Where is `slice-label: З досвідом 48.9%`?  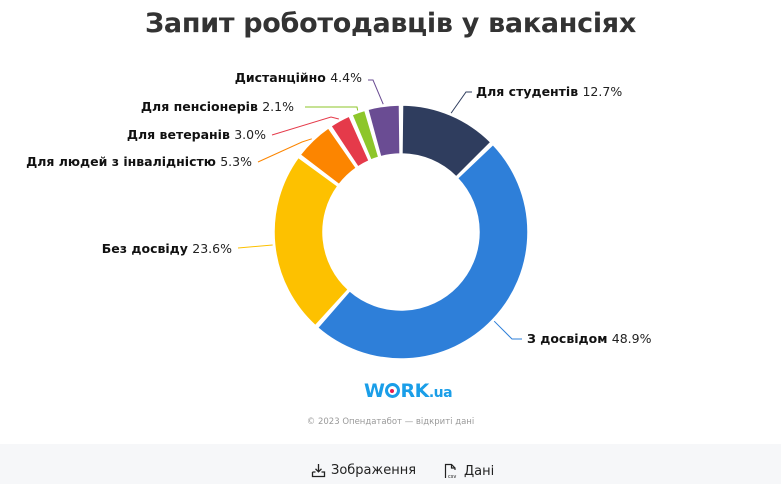 slice-label: З досвідом 48.9% is located at coordinates (589, 338).